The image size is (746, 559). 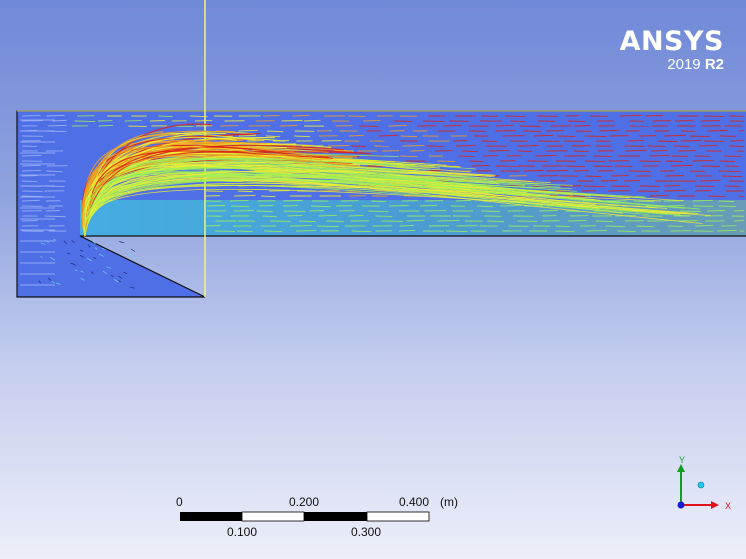 What do you see at coordinates (682, 460) in the screenshot?
I see `triad-y-label: Y` at bounding box center [682, 460].